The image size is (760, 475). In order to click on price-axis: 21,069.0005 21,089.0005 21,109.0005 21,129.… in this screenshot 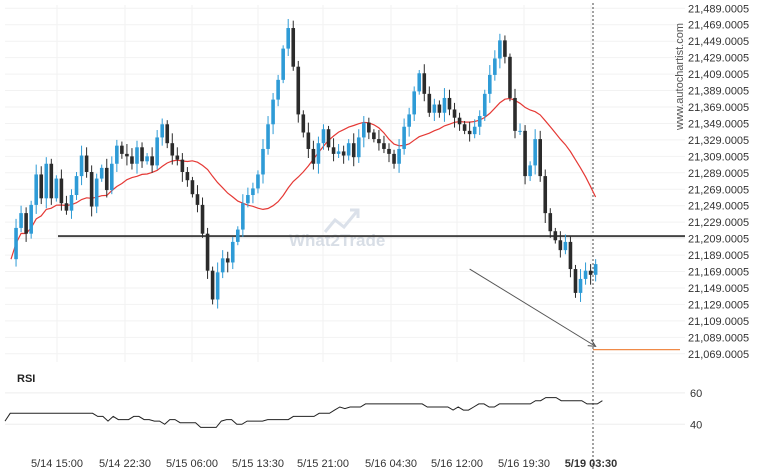, I will do `click(718, 181)`.